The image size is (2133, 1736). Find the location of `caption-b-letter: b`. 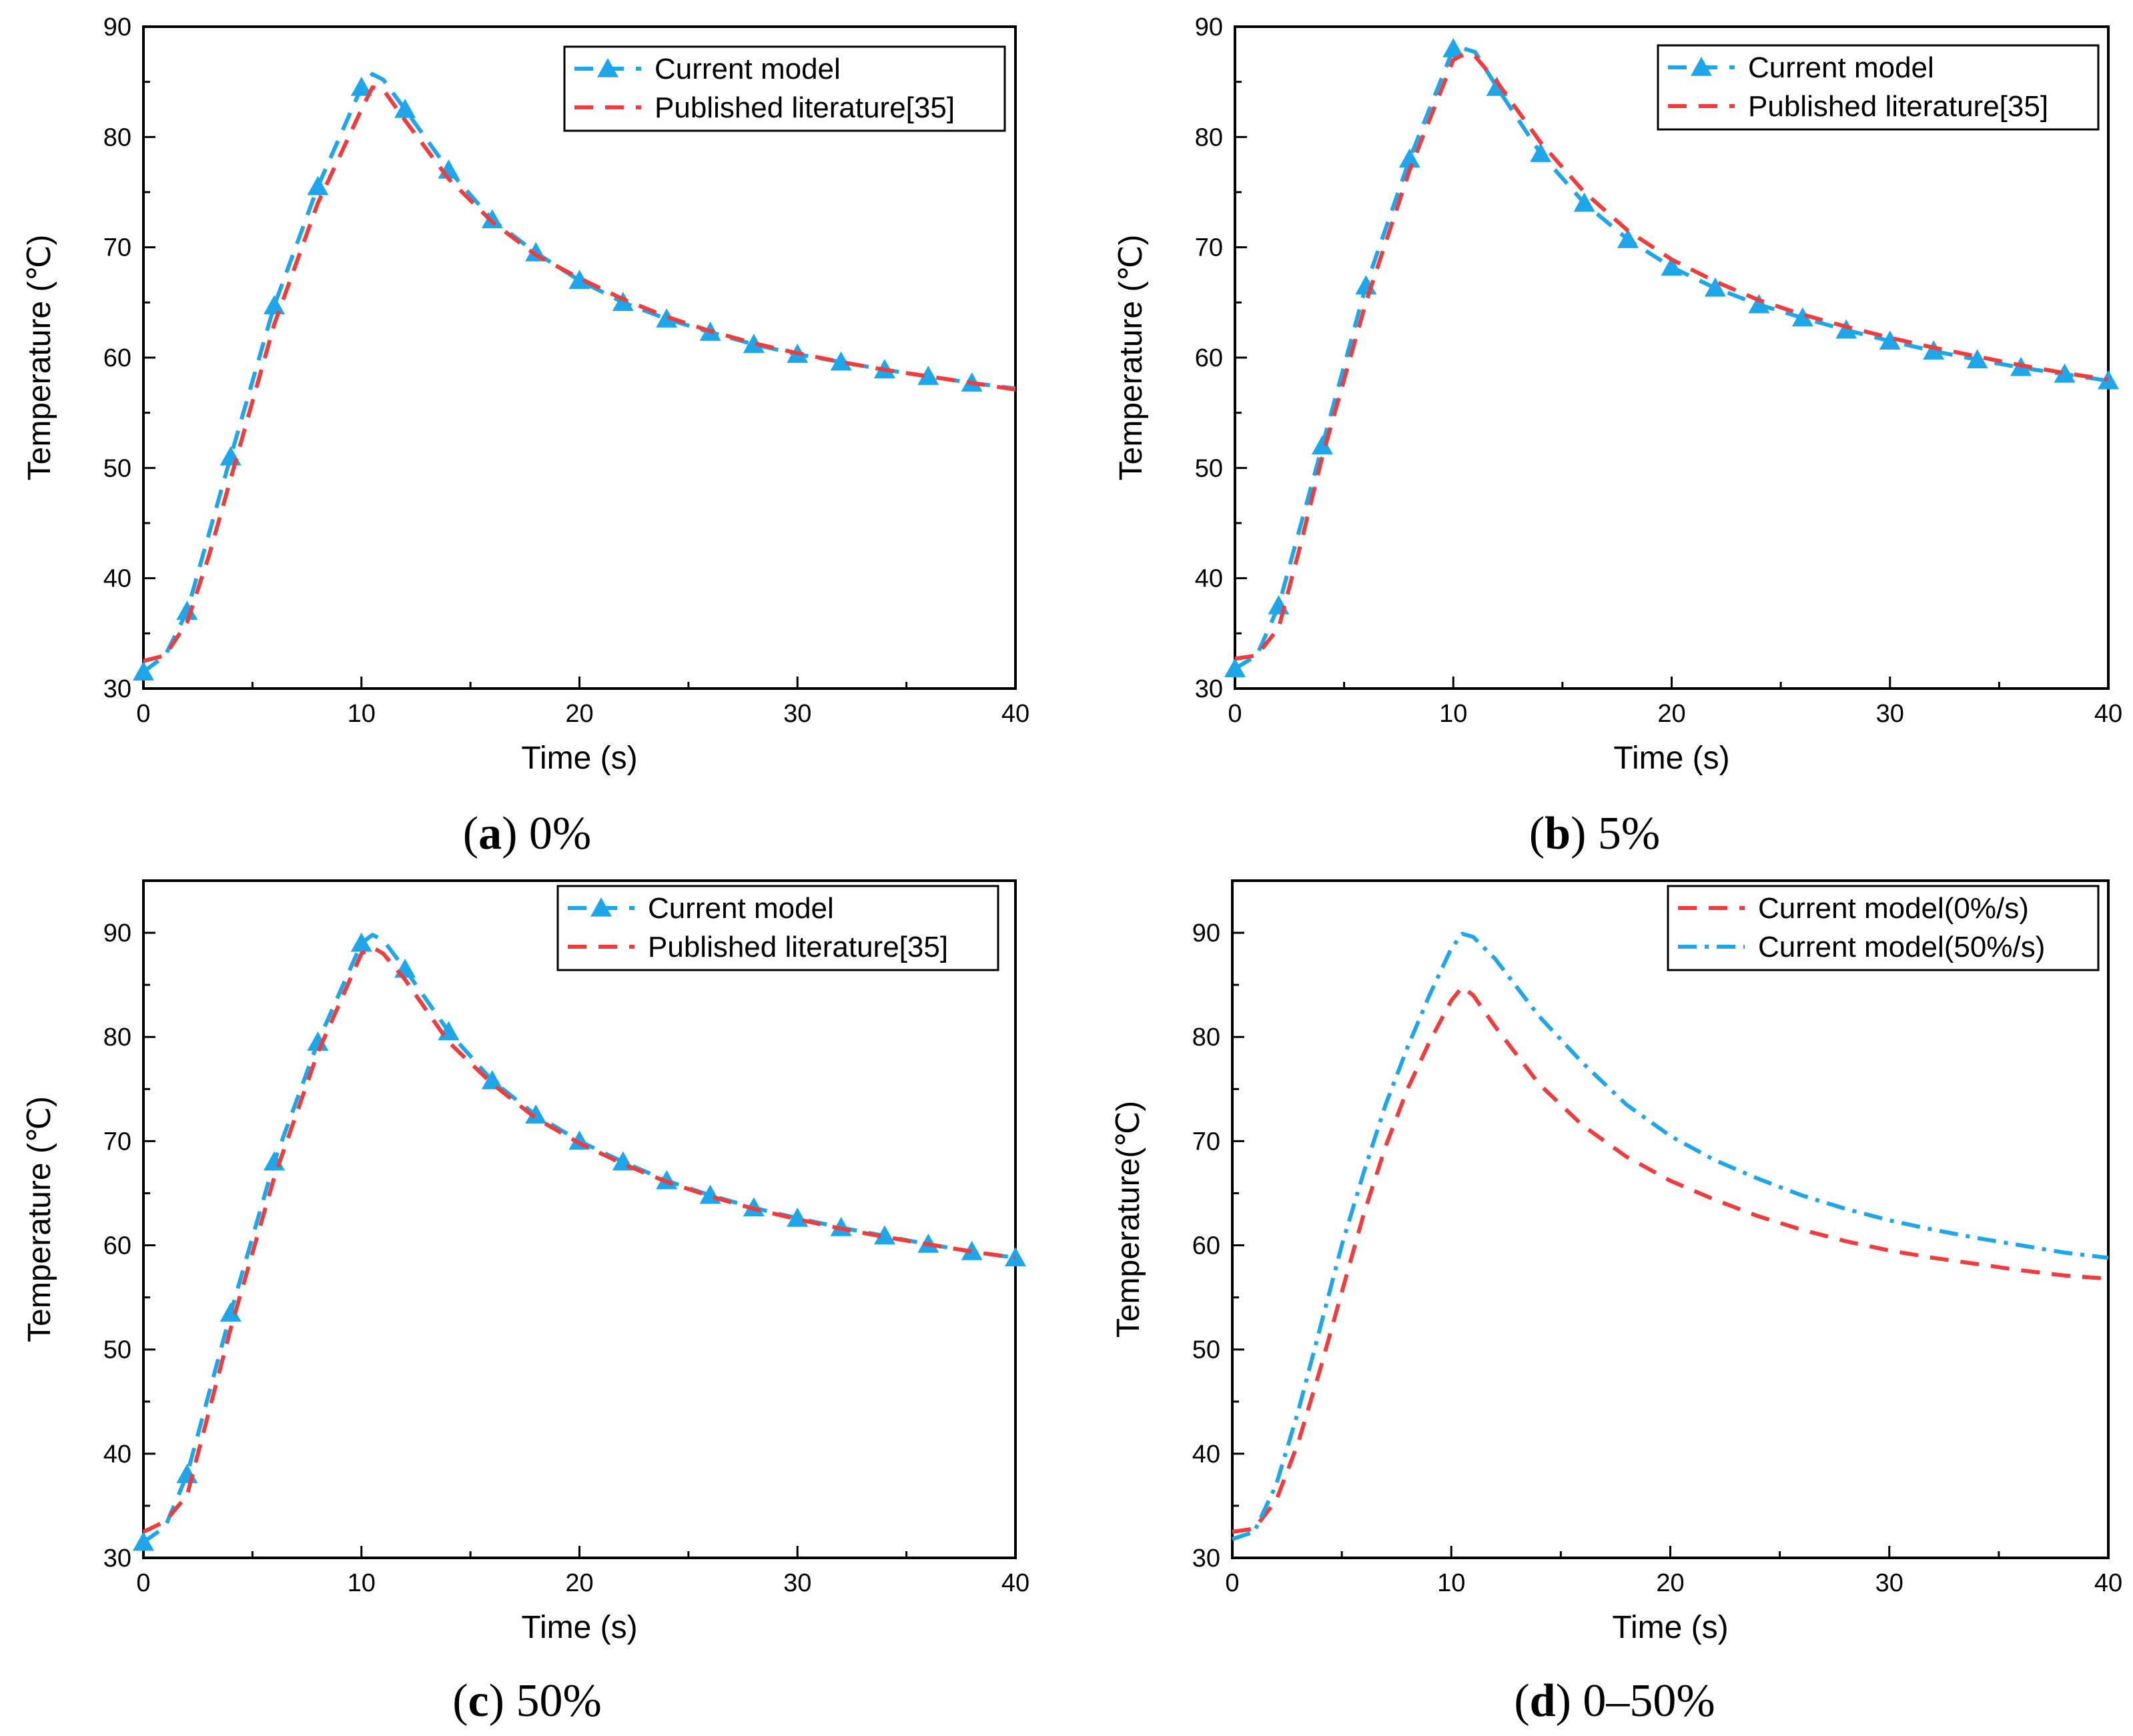

caption-b-letter: b is located at coordinates (1558, 833).